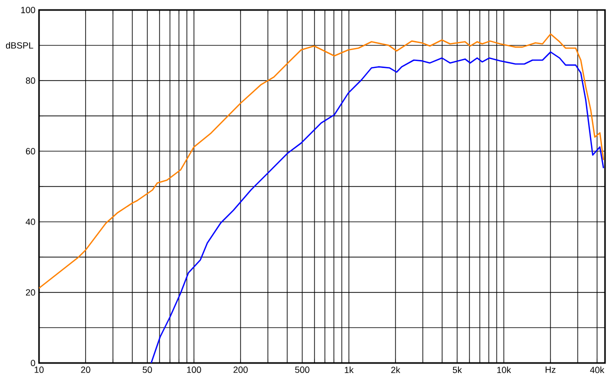 This screenshot has height=390, width=614. What do you see at coordinates (241, 369) in the screenshot?
I see `x-tick-label: 200` at bounding box center [241, 369].